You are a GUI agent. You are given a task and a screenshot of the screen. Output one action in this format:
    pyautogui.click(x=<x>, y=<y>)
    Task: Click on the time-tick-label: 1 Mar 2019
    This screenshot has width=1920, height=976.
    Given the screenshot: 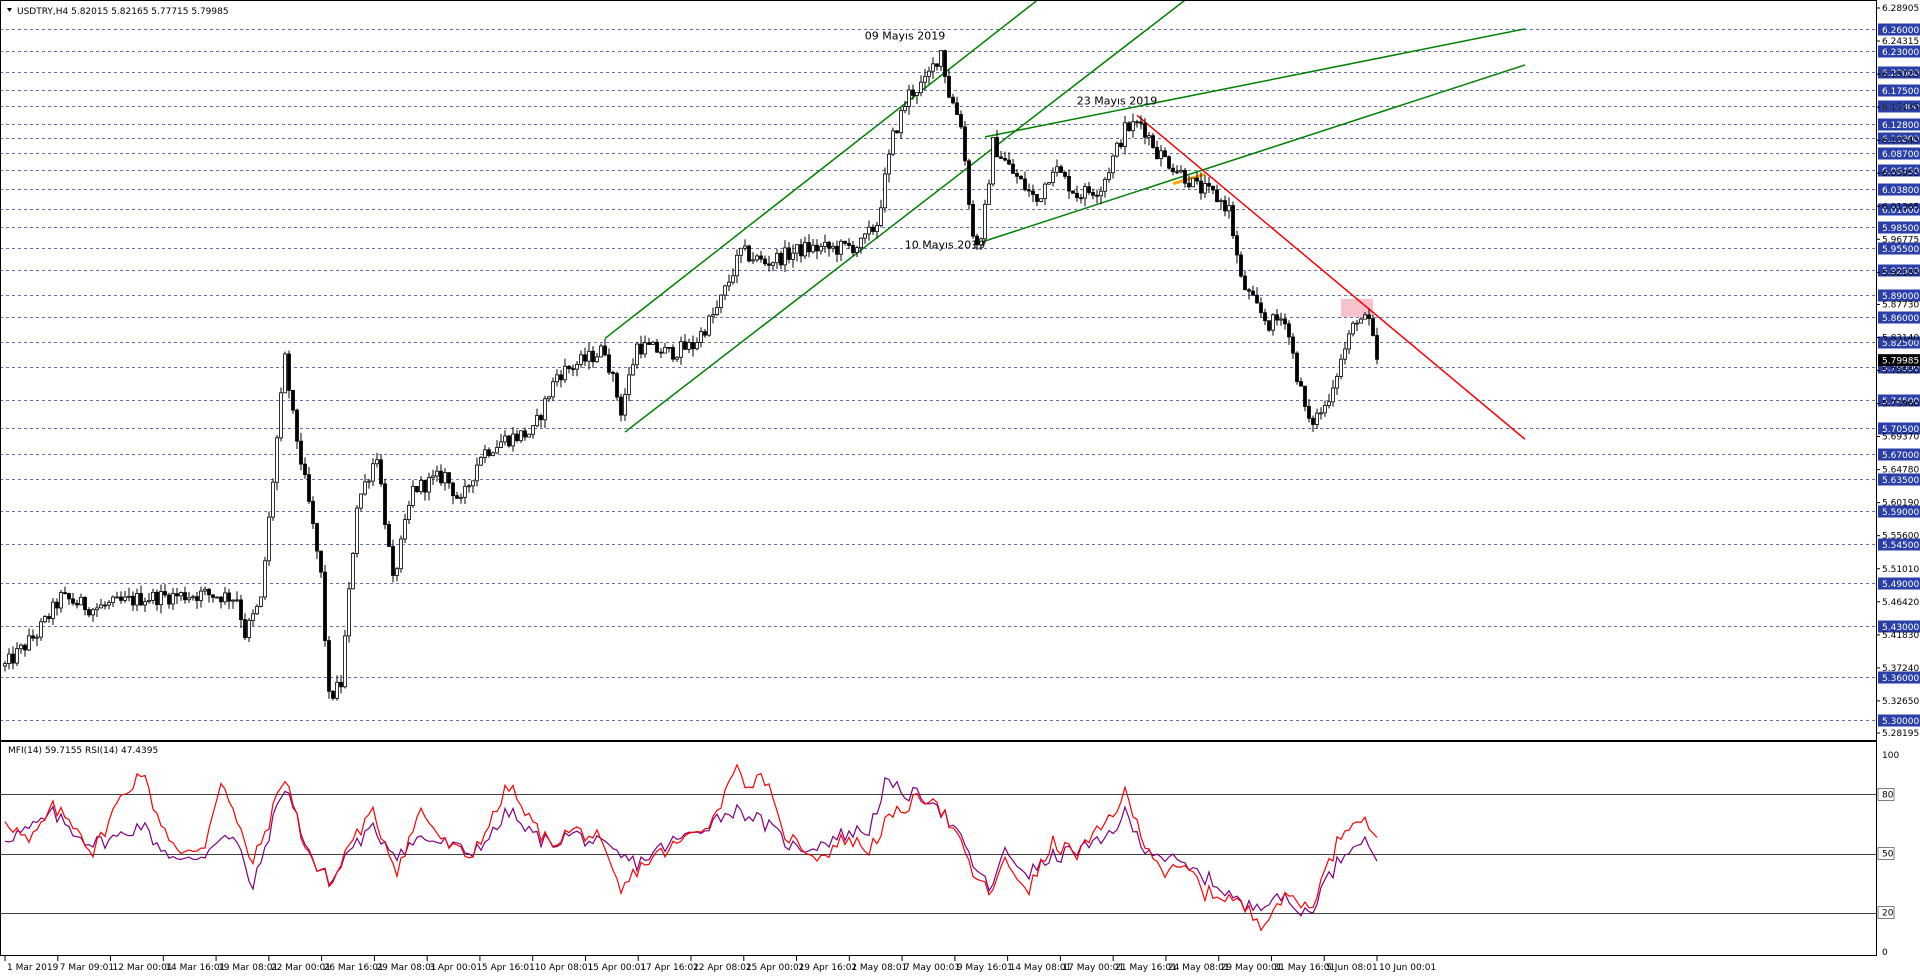 What is the action you would take?
    pyautogui.click(x=33, y=968)
    